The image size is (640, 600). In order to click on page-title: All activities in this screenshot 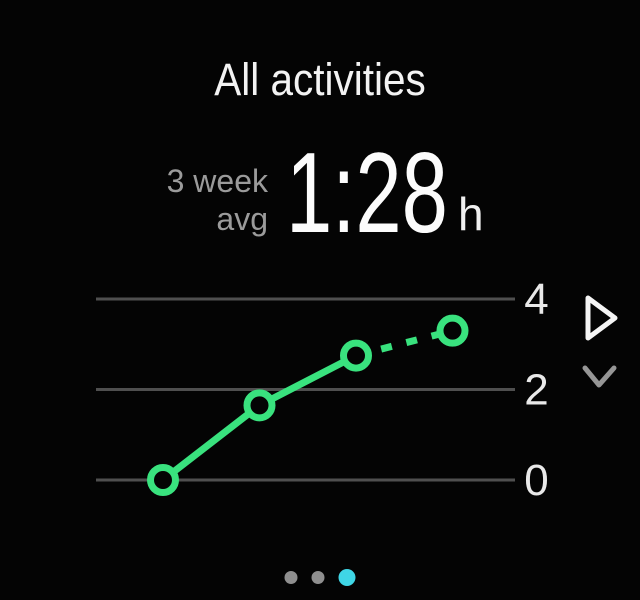, I will do `click(320, 79)`.